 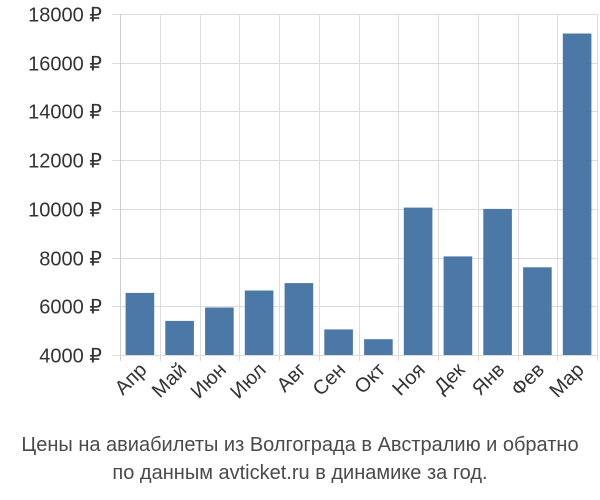 What do you see at coordinates (70, 308) in the screenshot?
I see `y-tick-label: 6000 ₽` at bounding box center [70, 308].